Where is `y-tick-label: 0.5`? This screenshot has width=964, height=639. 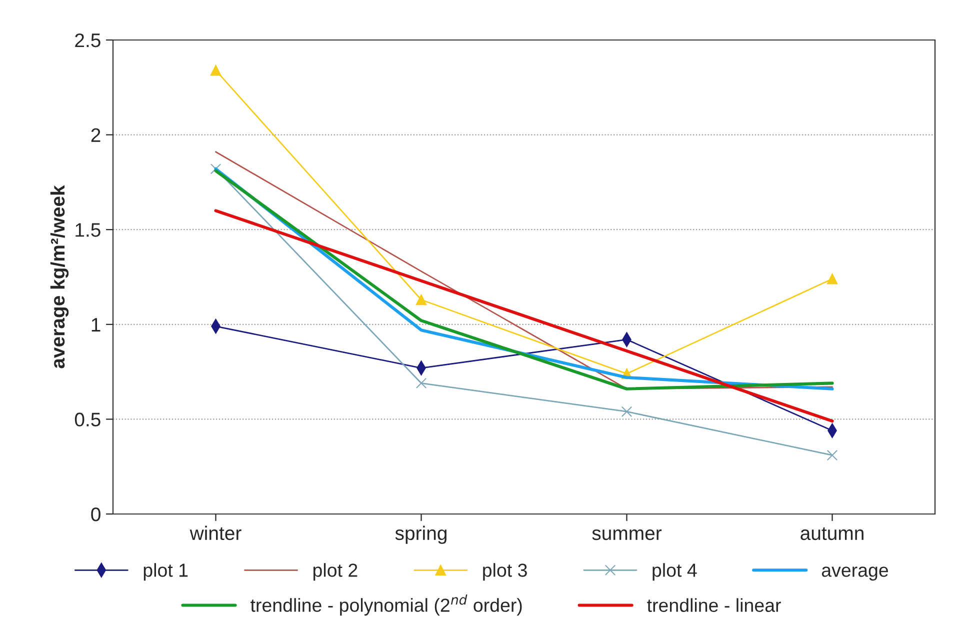 y-tick-label: 0.5 is located at coordinates (87, 419).